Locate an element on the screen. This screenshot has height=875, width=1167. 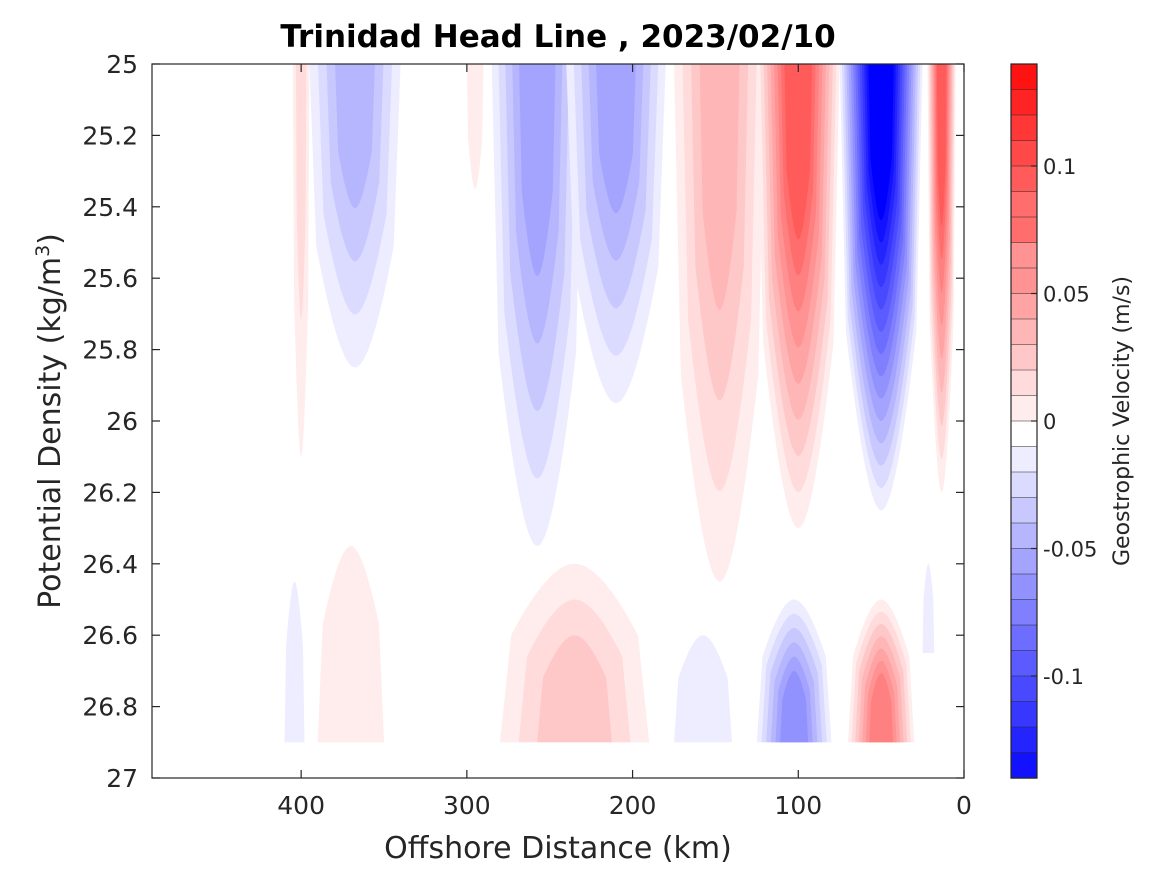
colorbar-tick-label: -0.05 is located at coordinates (1070, 550).